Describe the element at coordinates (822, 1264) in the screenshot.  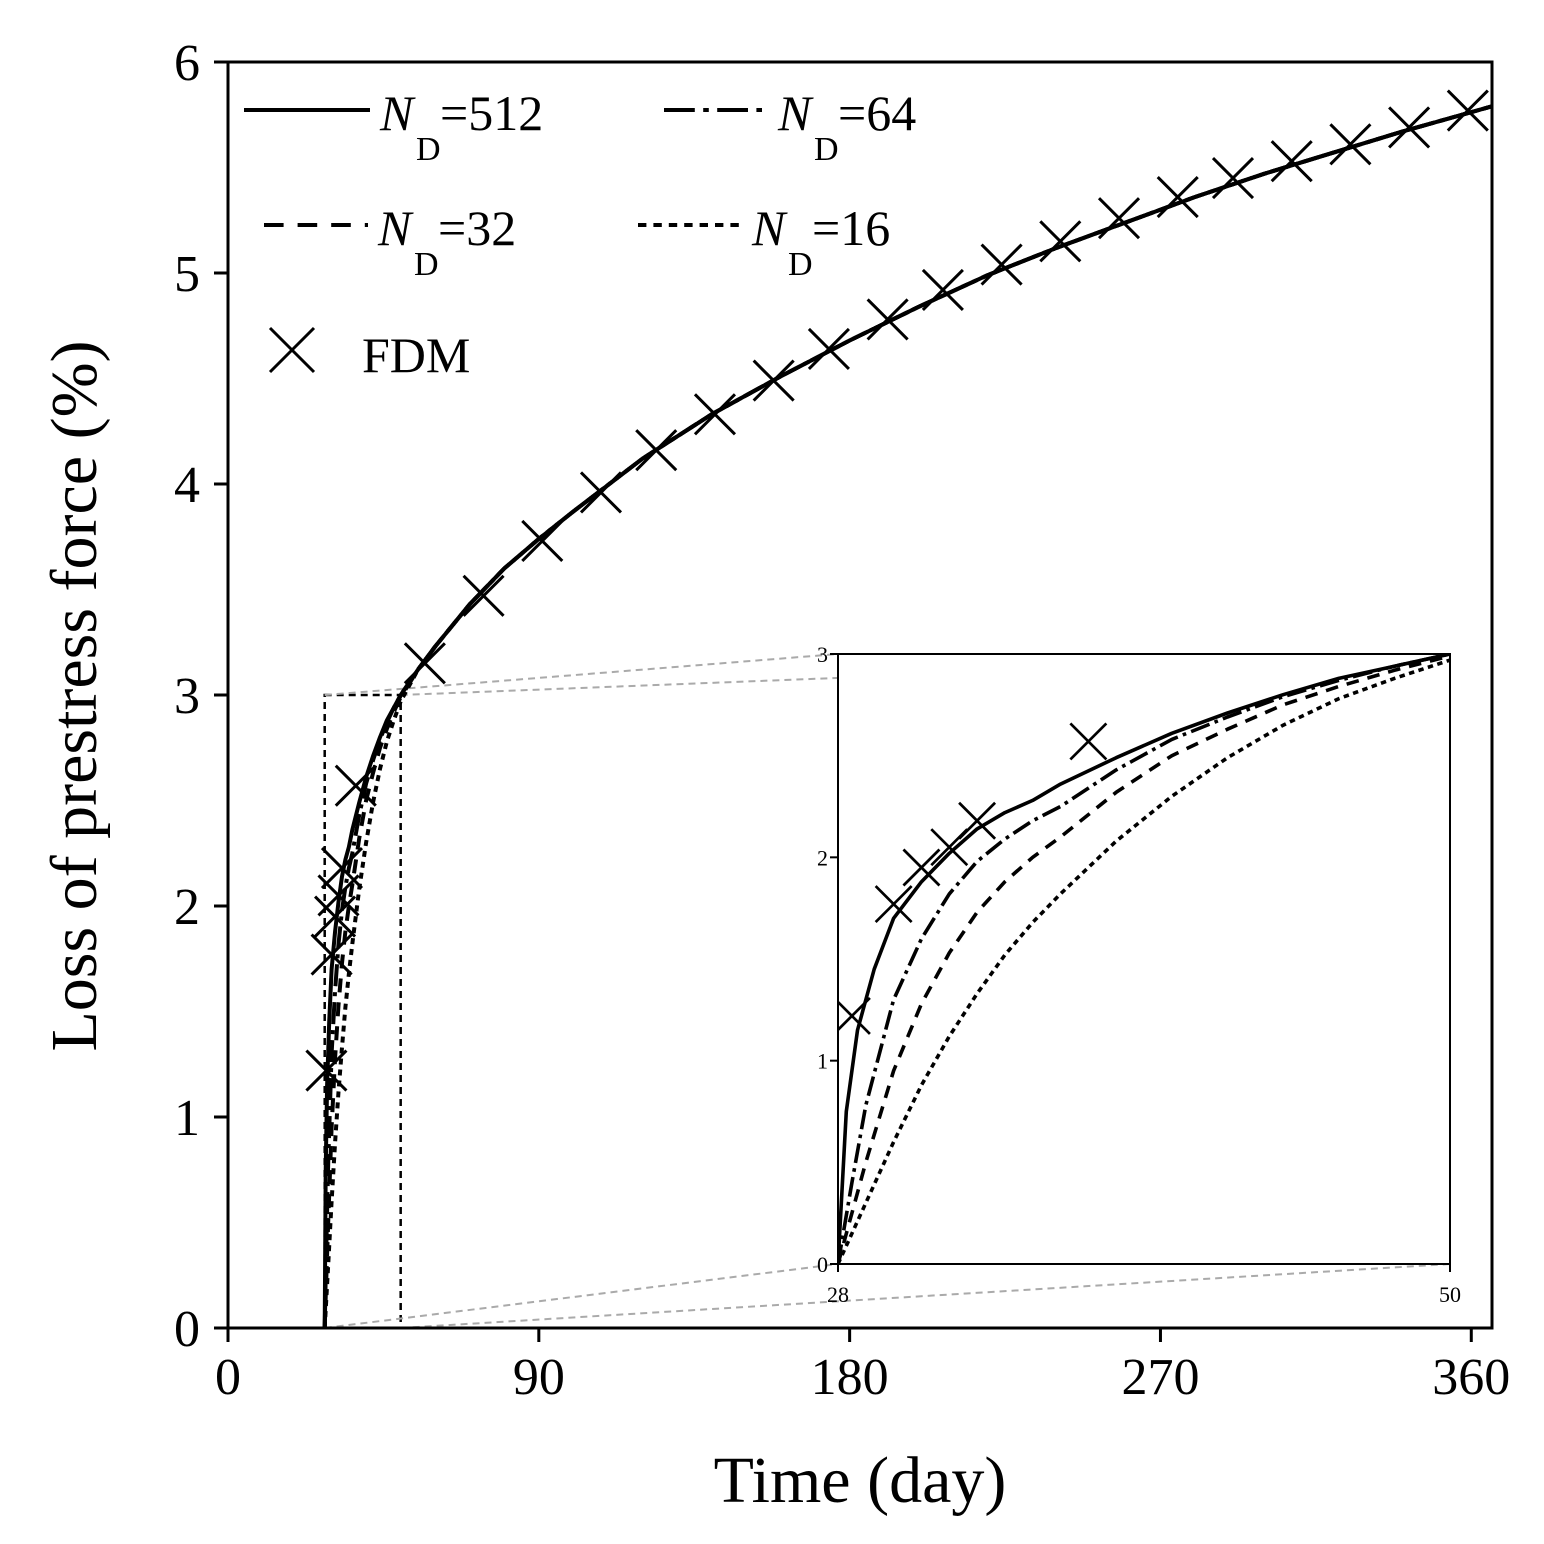
I see `inset-y-tick-label: 0` at that location.